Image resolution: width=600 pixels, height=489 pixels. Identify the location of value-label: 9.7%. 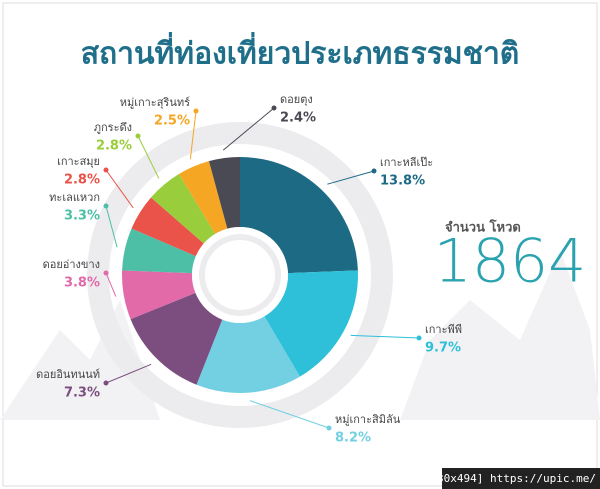
(443, 348).